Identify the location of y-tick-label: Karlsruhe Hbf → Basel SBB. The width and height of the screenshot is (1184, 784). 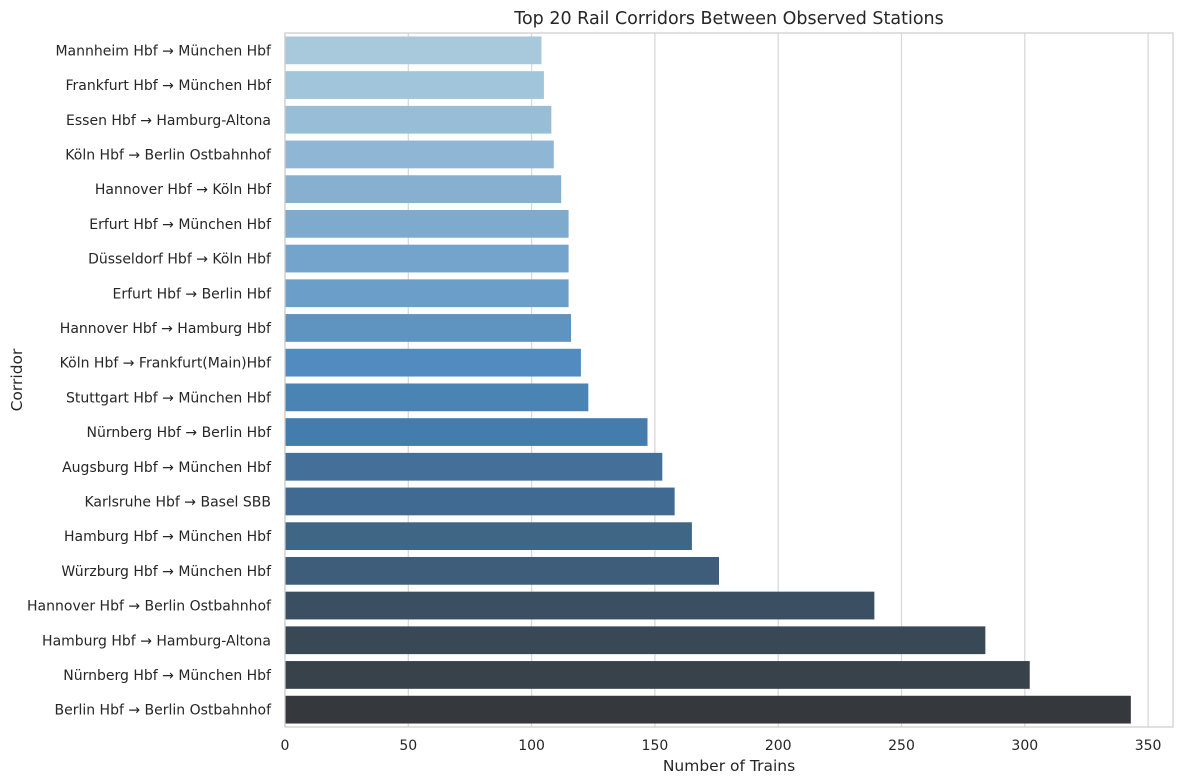
(177, 502).